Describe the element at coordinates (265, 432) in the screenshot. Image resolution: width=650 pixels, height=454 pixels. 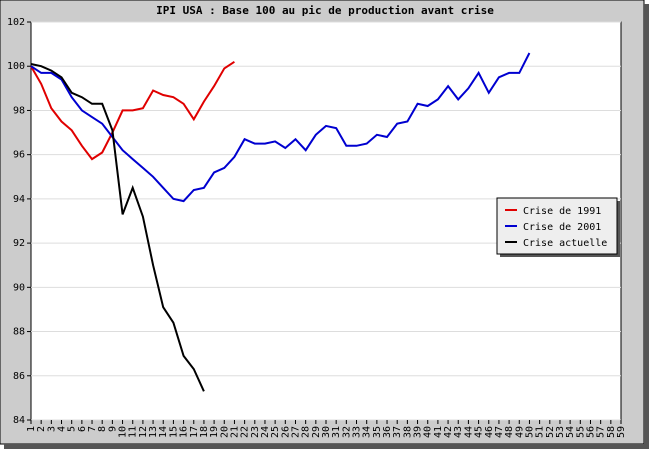
I see `x-tick-label: 24` at that location.